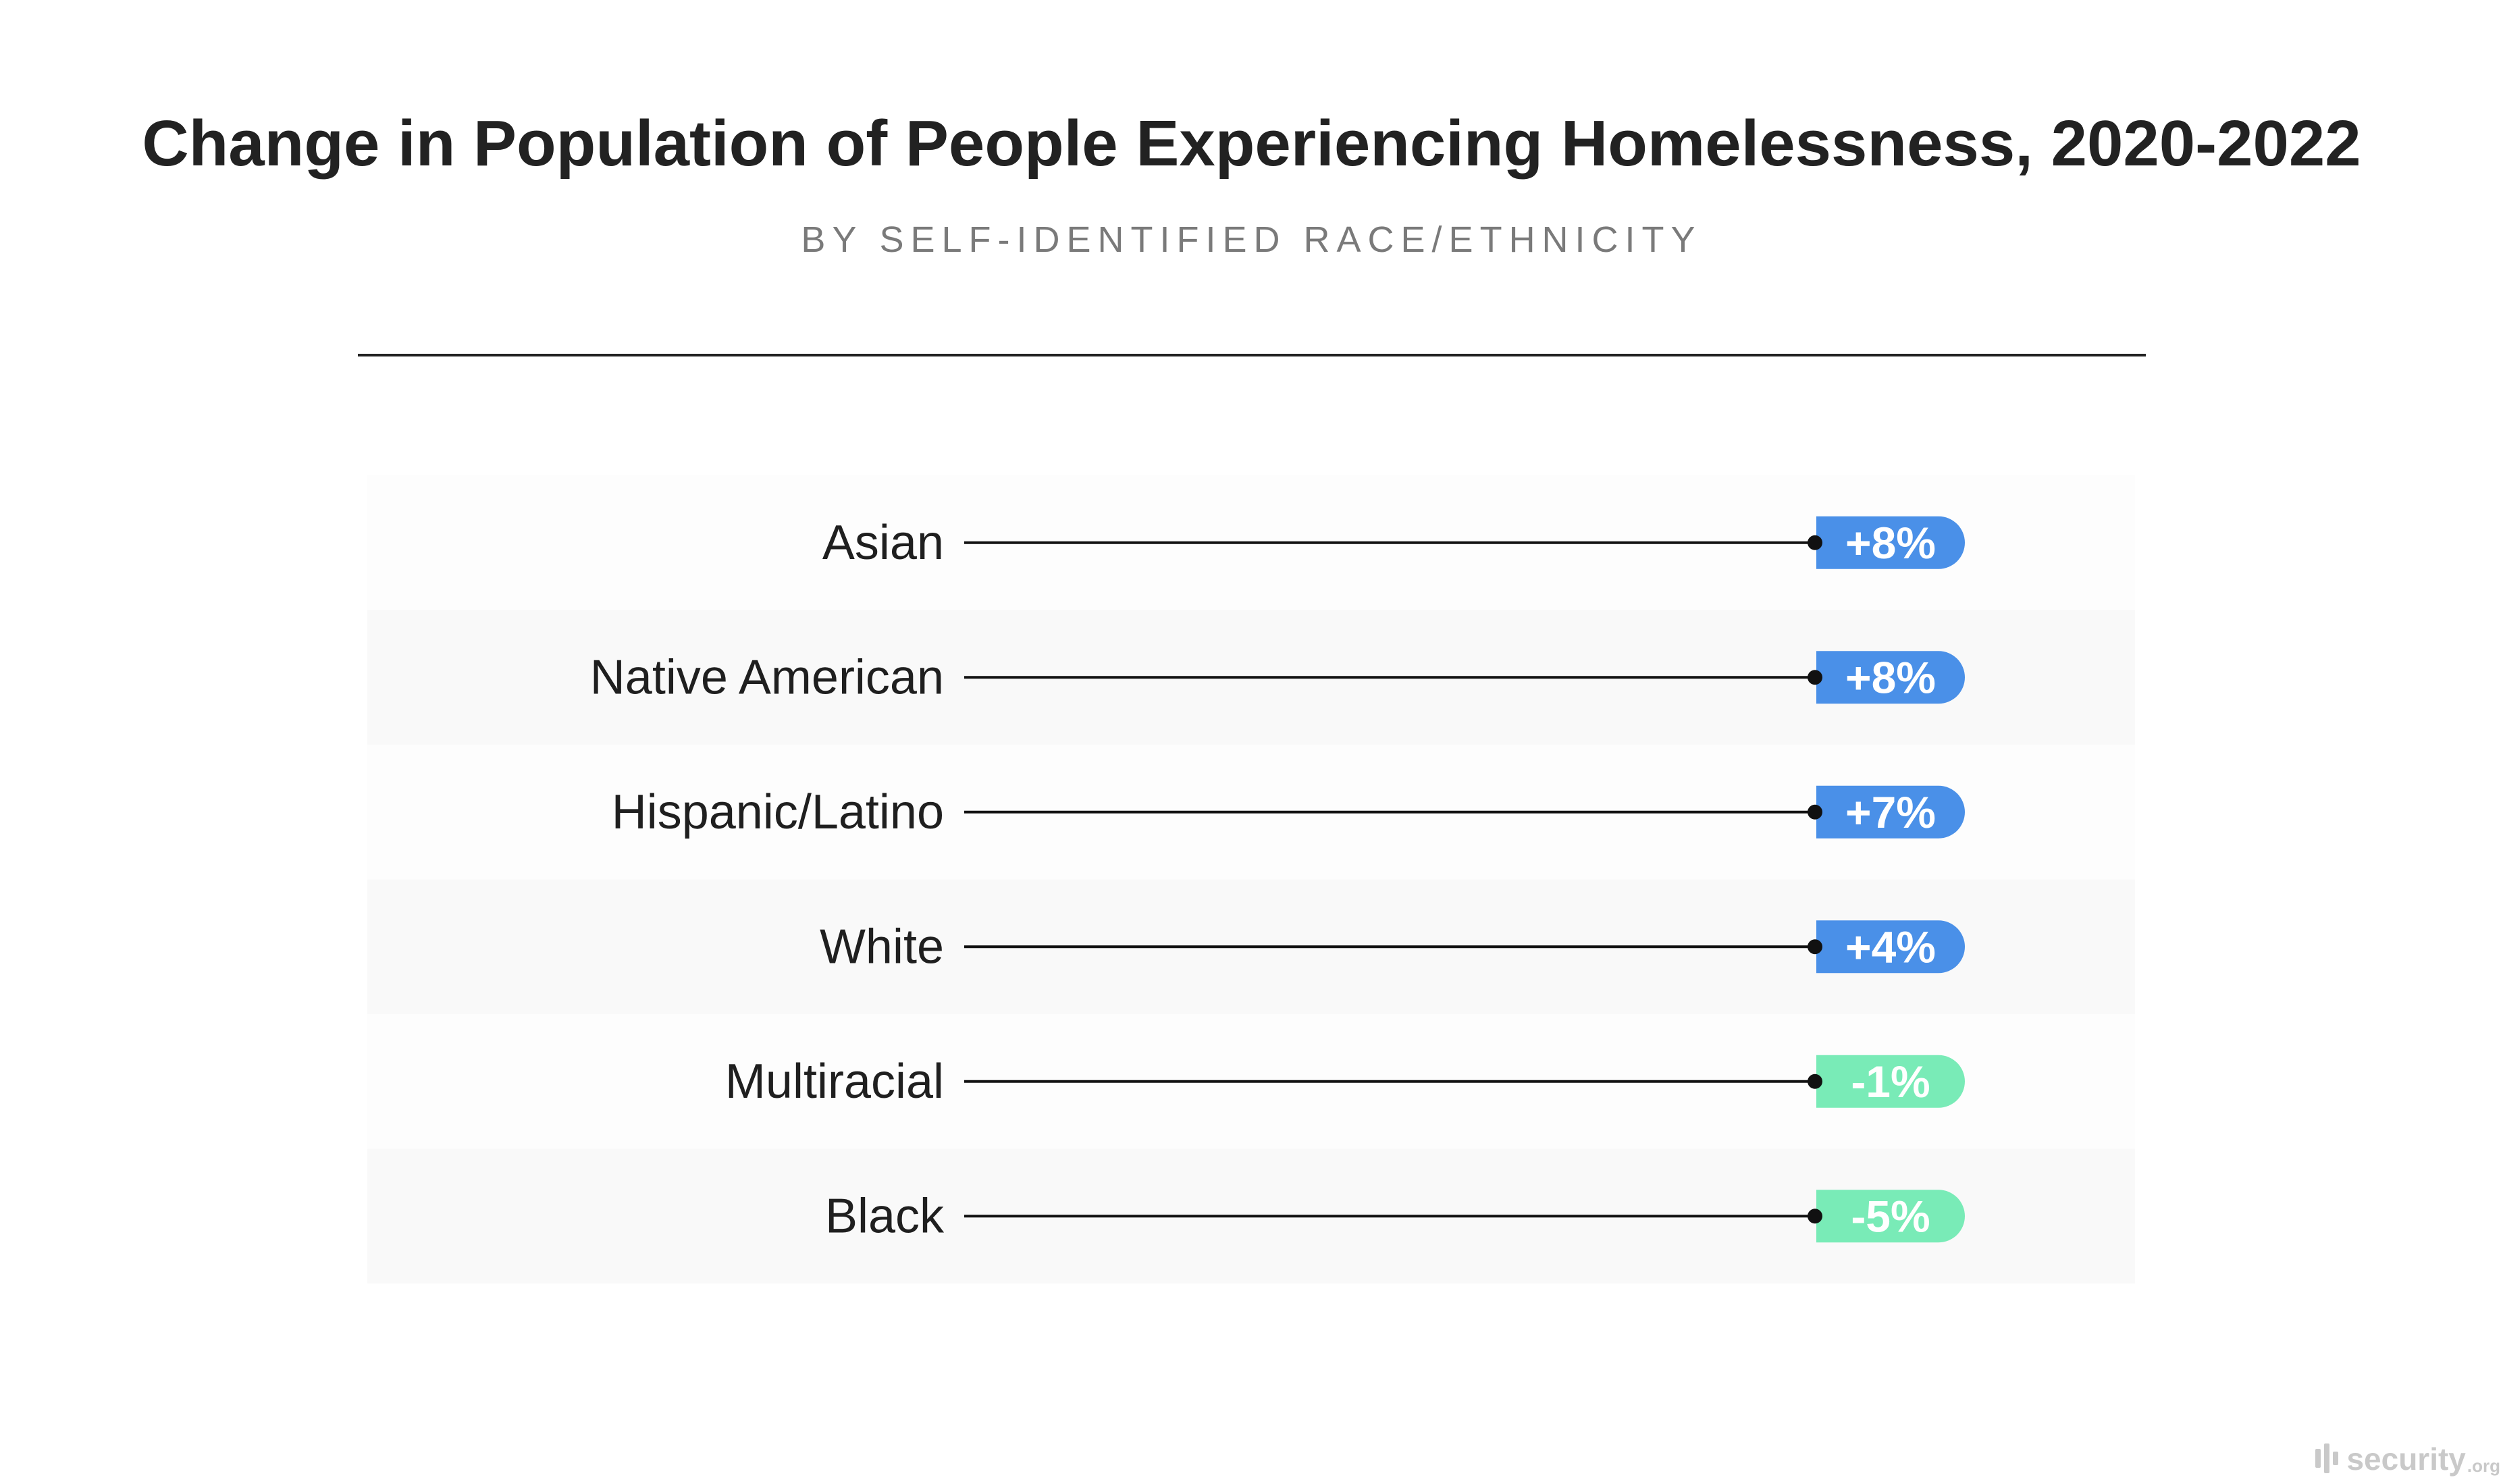  What do you see at coordinates (885, 1216) in the screenshot?
I see `category-label: Black` at bounding box center [885, 1216].